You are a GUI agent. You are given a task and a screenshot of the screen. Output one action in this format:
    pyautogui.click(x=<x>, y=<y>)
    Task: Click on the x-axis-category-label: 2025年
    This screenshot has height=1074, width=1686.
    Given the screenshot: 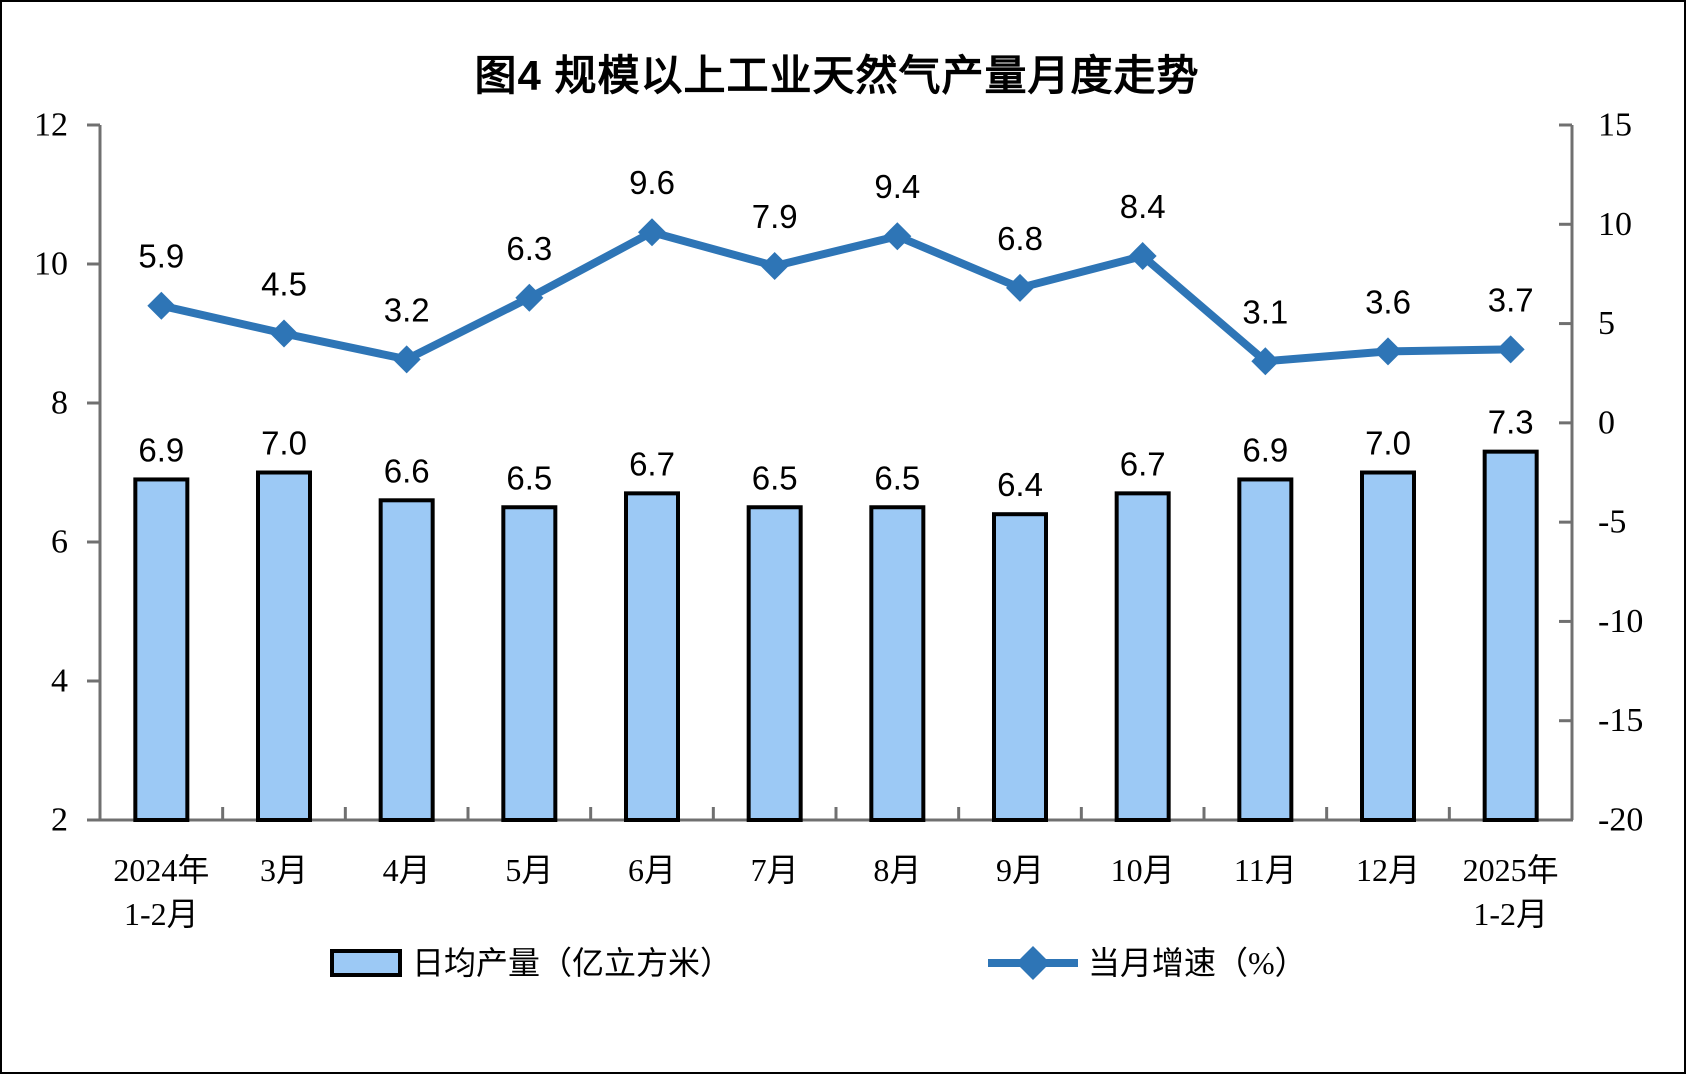 What is the action you would take?
    pyautogui.click(x=1511, y=870)
    